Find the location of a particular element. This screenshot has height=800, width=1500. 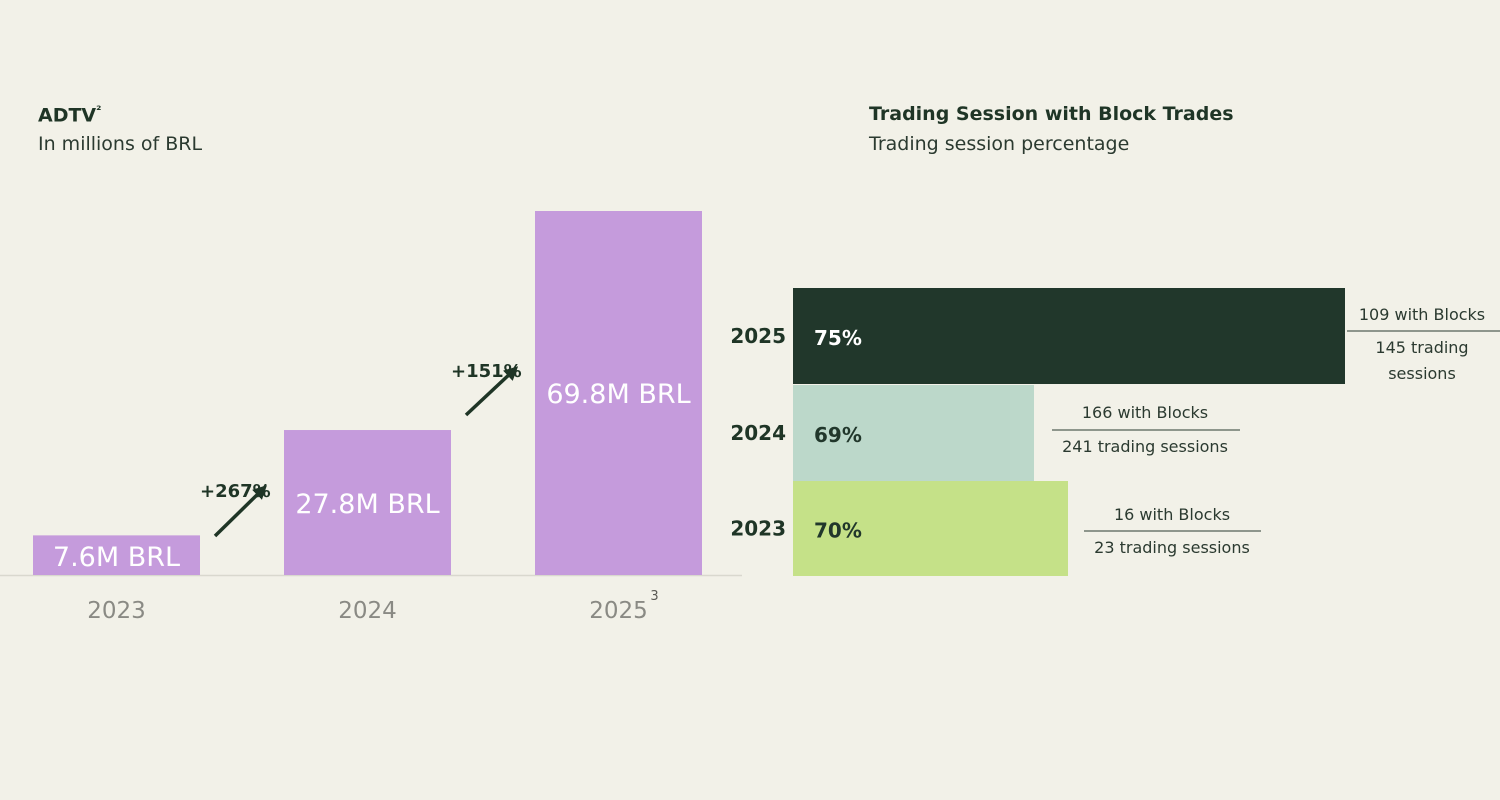

with-blocks-label: 109 with Blocks is located at coordinates (1422, 314).